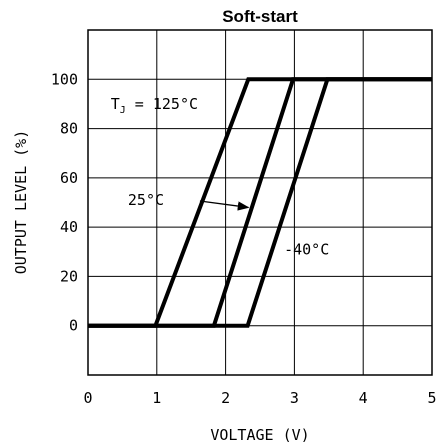  What do you see at coordinates (259, 435) in the screenshot?
I see `x-axis-label: VOLTAGE (V)` at bounding box center [259, 435].